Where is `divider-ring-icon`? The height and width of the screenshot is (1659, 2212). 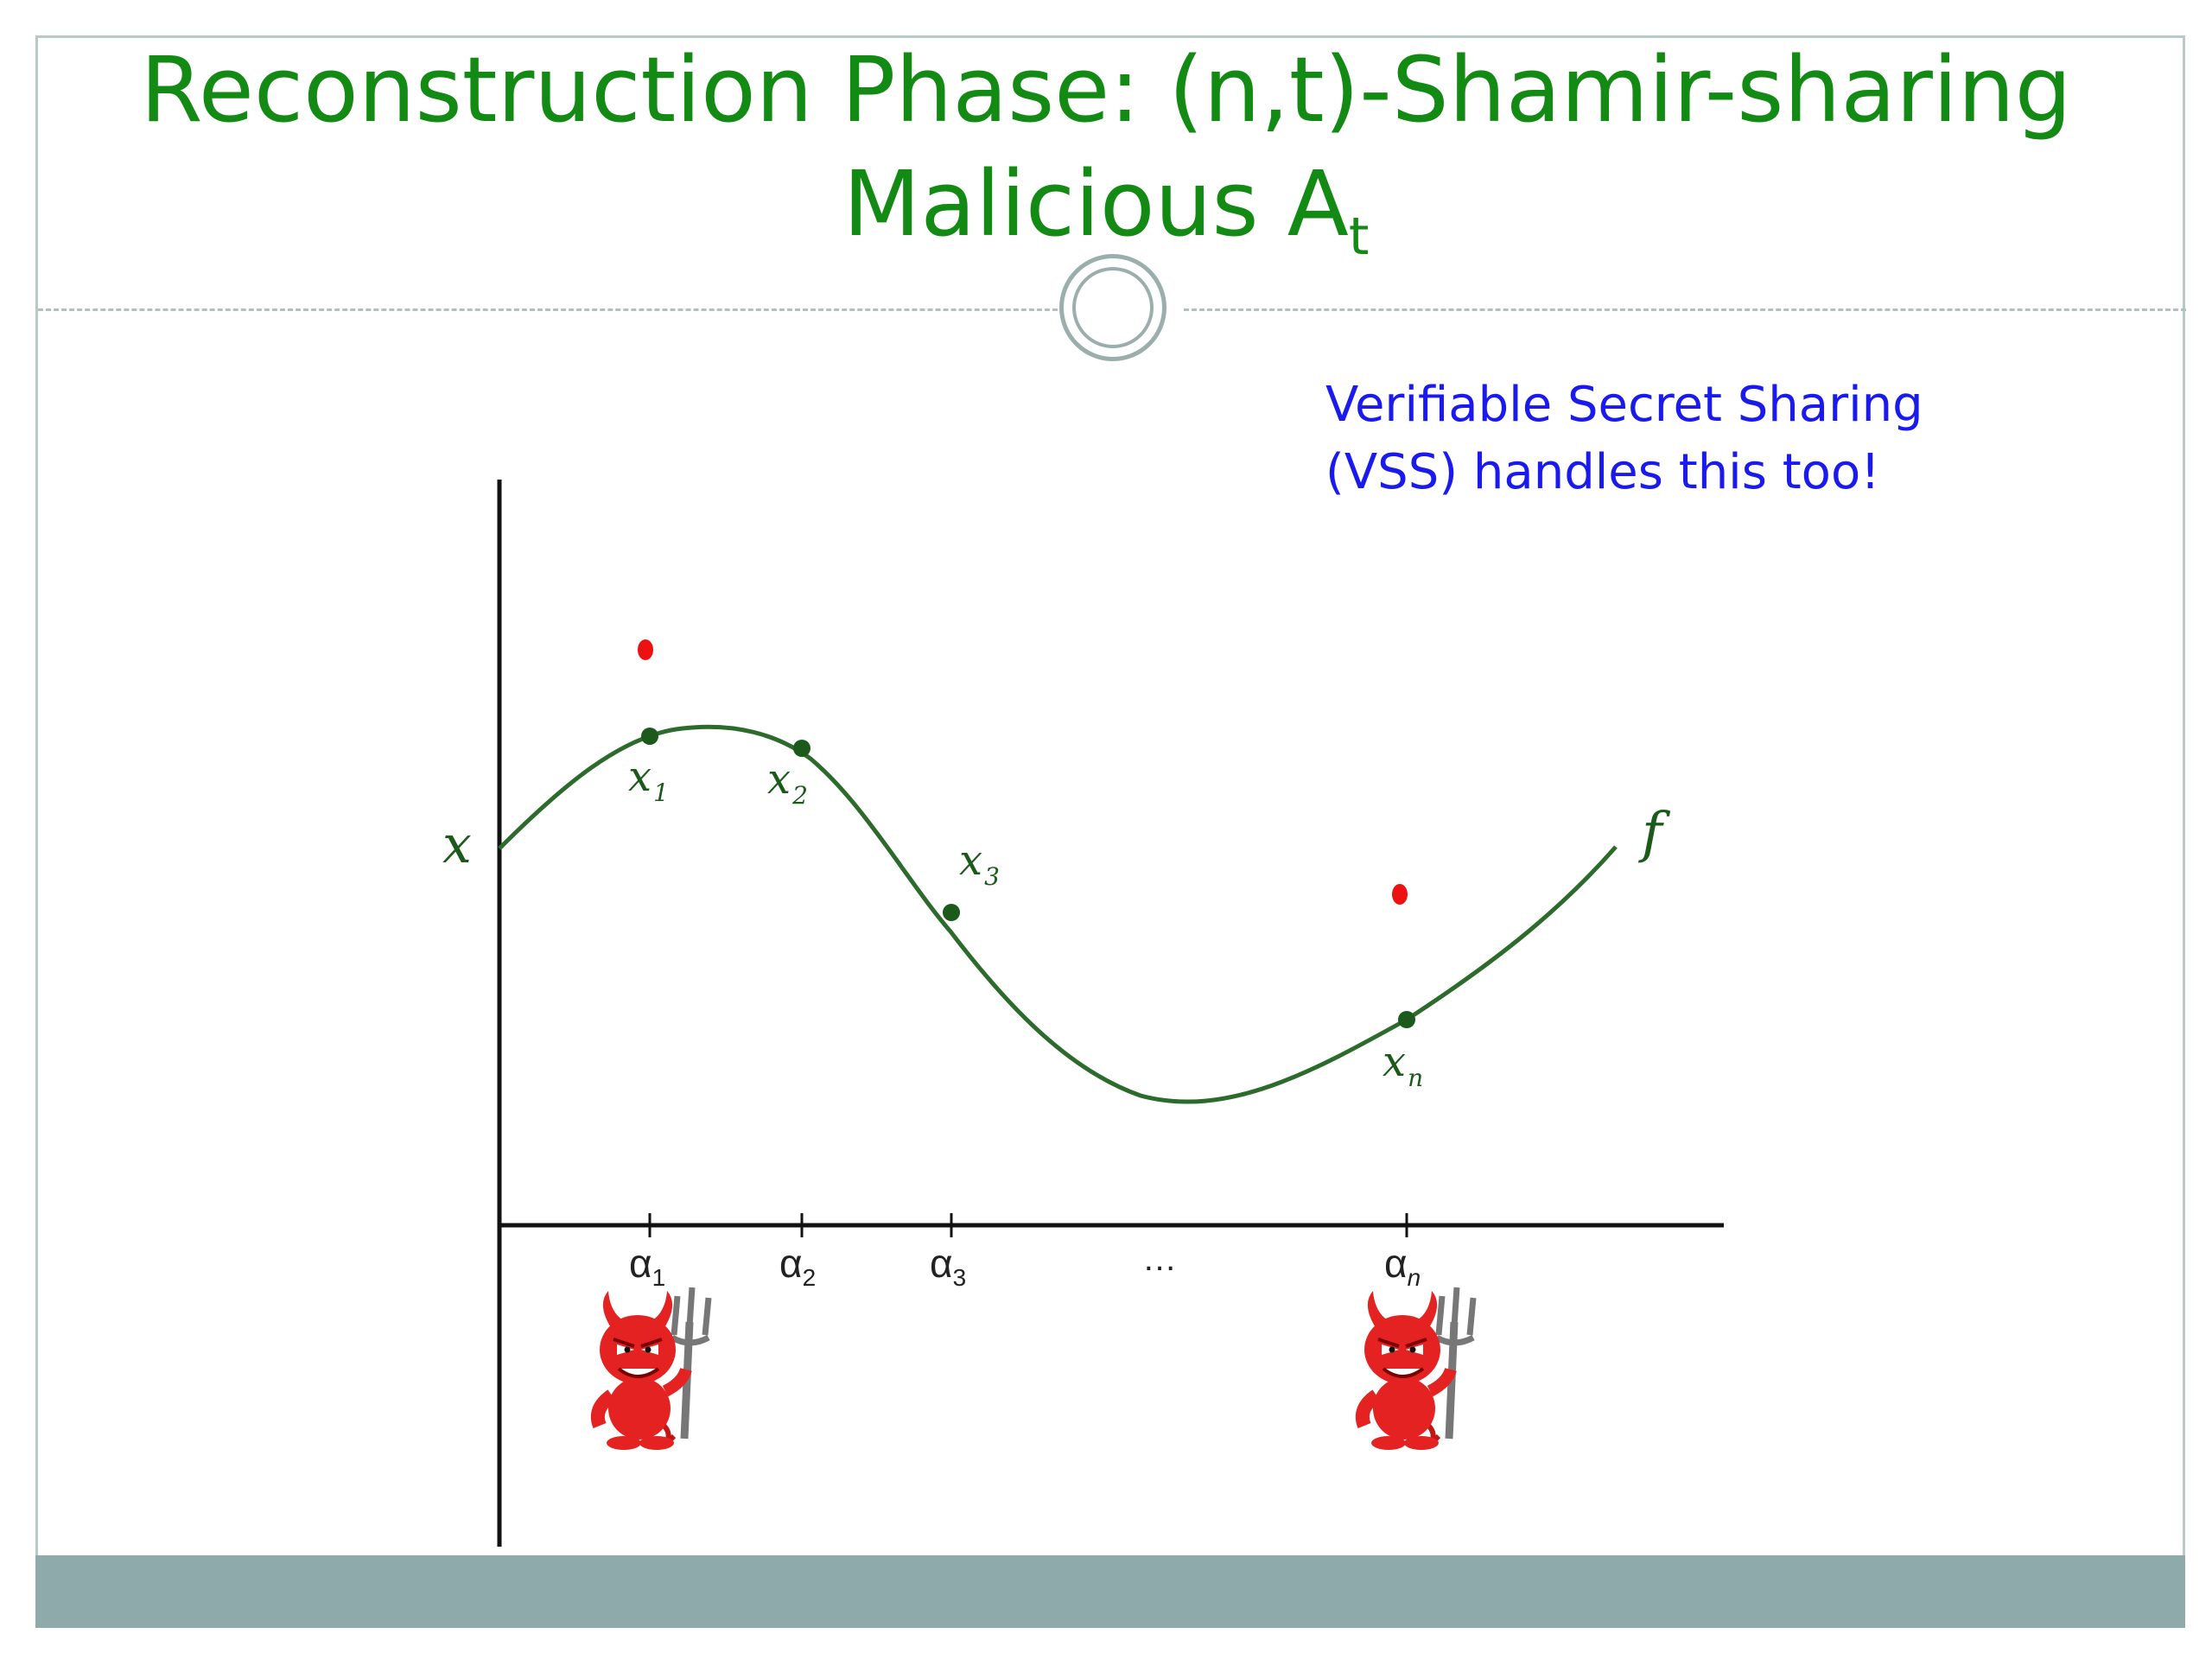
divider-ring-icon is located at coordinates (1112, 307).